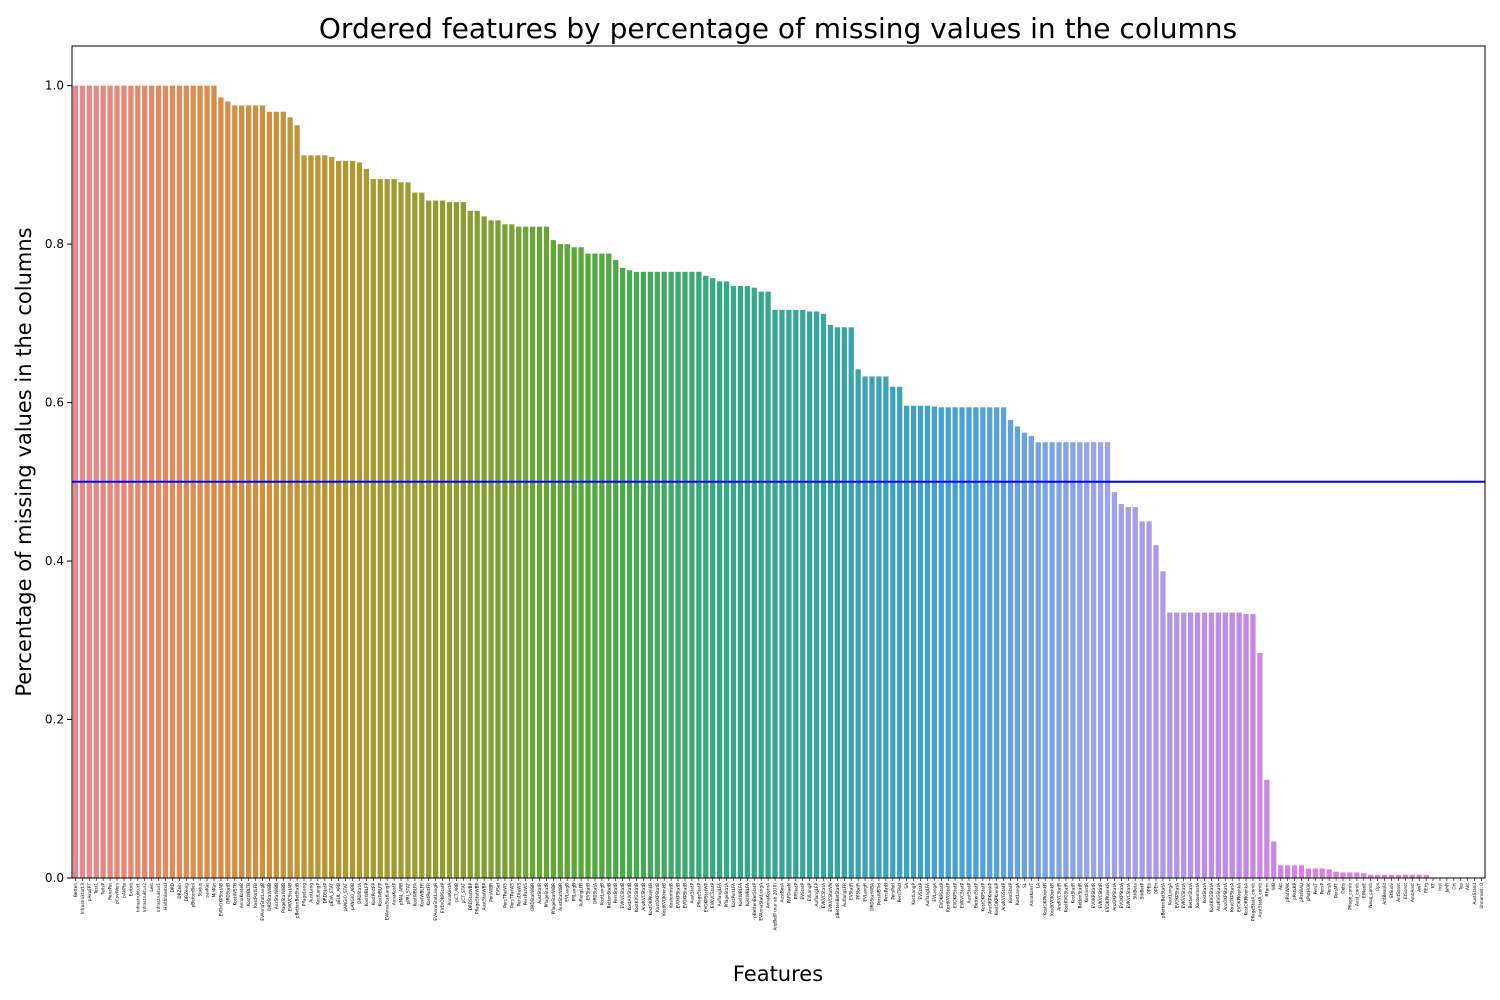 The width and height of the screenshot is (1500, 1000). What do you see at coordinates (179, 891) in the screenshot?
I see `x-tick-label: DRZeiti` at bounding box center [179, 891].